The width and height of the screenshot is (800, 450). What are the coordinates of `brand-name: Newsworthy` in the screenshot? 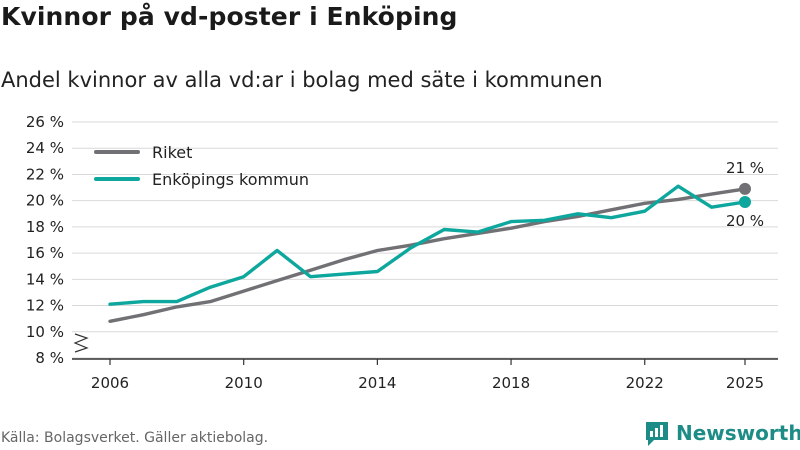 It's located at (738, 433).